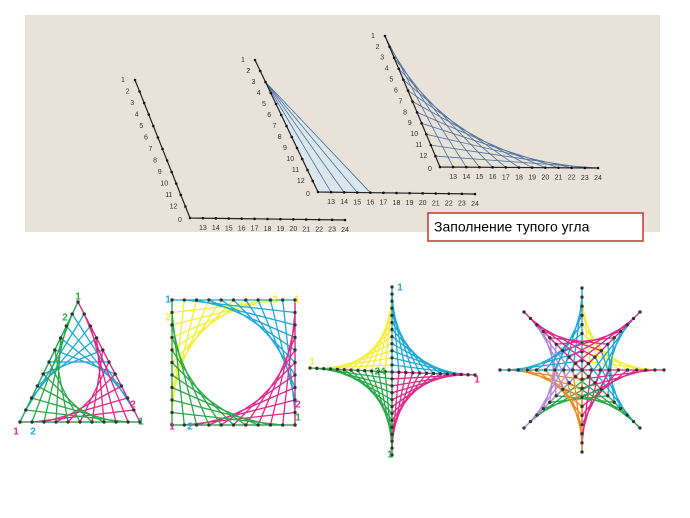 The height and width of the screenshot is (518, 690). I want to click on point-label: 7, so click(401, 101).